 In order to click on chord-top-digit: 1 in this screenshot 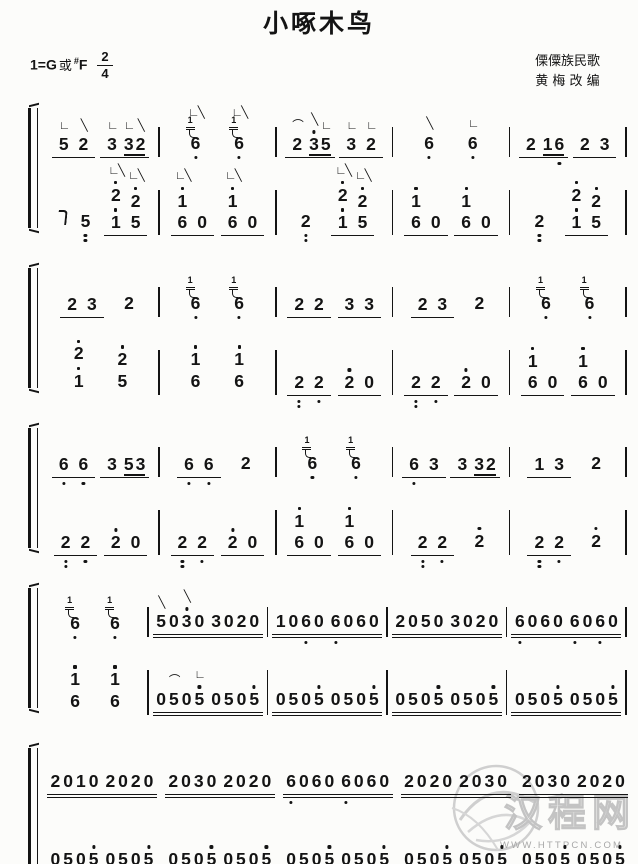, I will do `click(239, 359)`.